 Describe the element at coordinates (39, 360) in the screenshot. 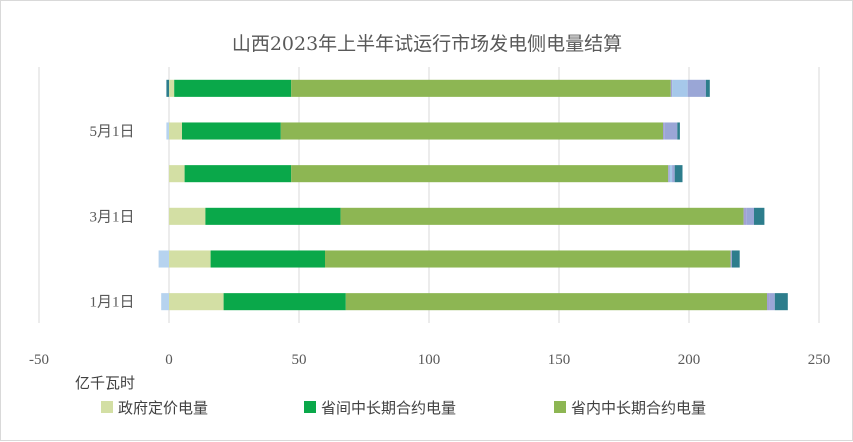

I see `x-tick-label: -50` at that location.